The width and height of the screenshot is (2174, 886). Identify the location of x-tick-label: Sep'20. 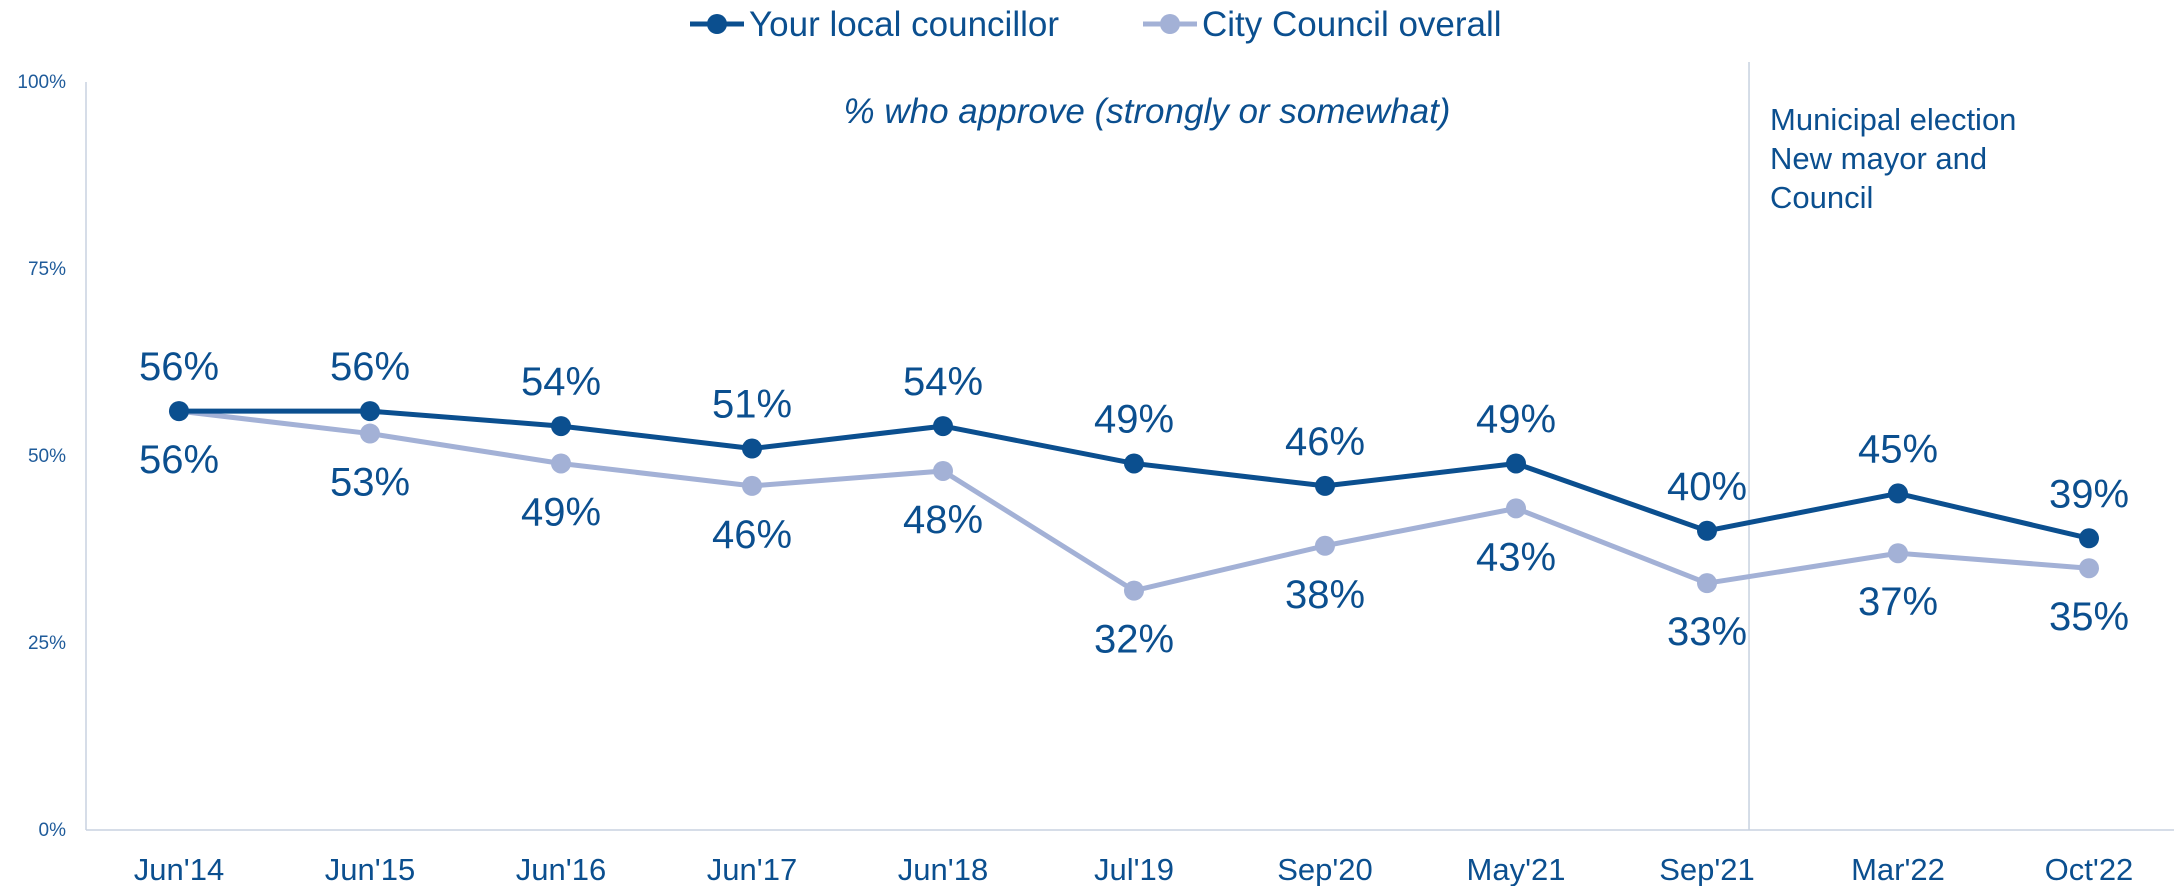
(1325, 869).